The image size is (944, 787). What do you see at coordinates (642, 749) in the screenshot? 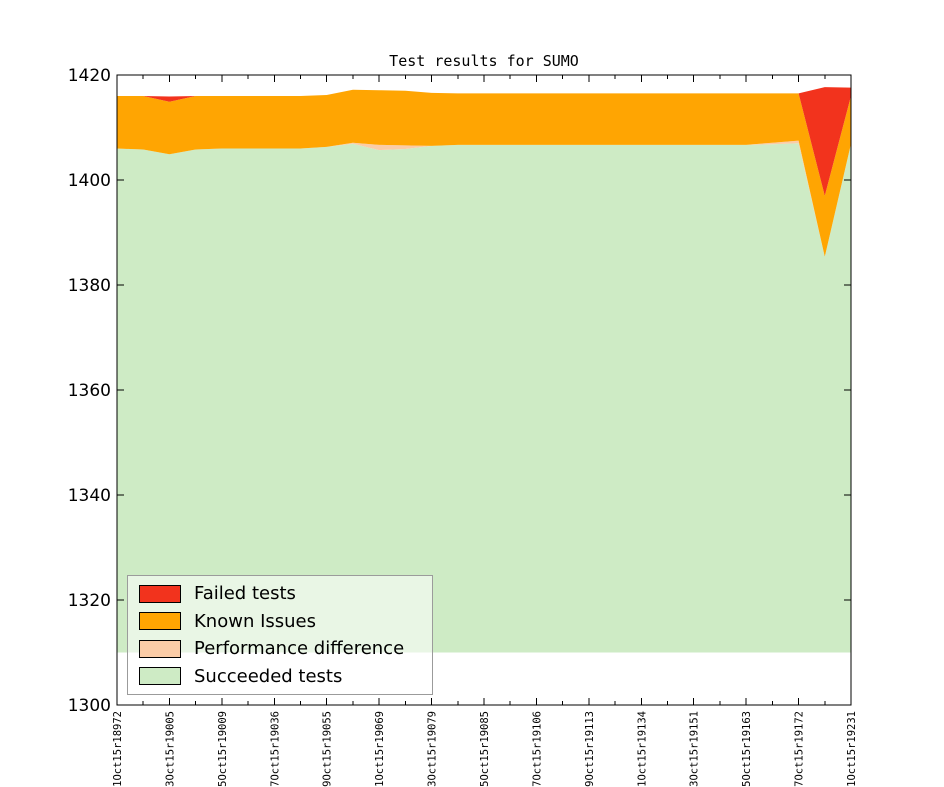
I see `x-tick-label: 21Oct15r19134` at bounding box center [642, 749].